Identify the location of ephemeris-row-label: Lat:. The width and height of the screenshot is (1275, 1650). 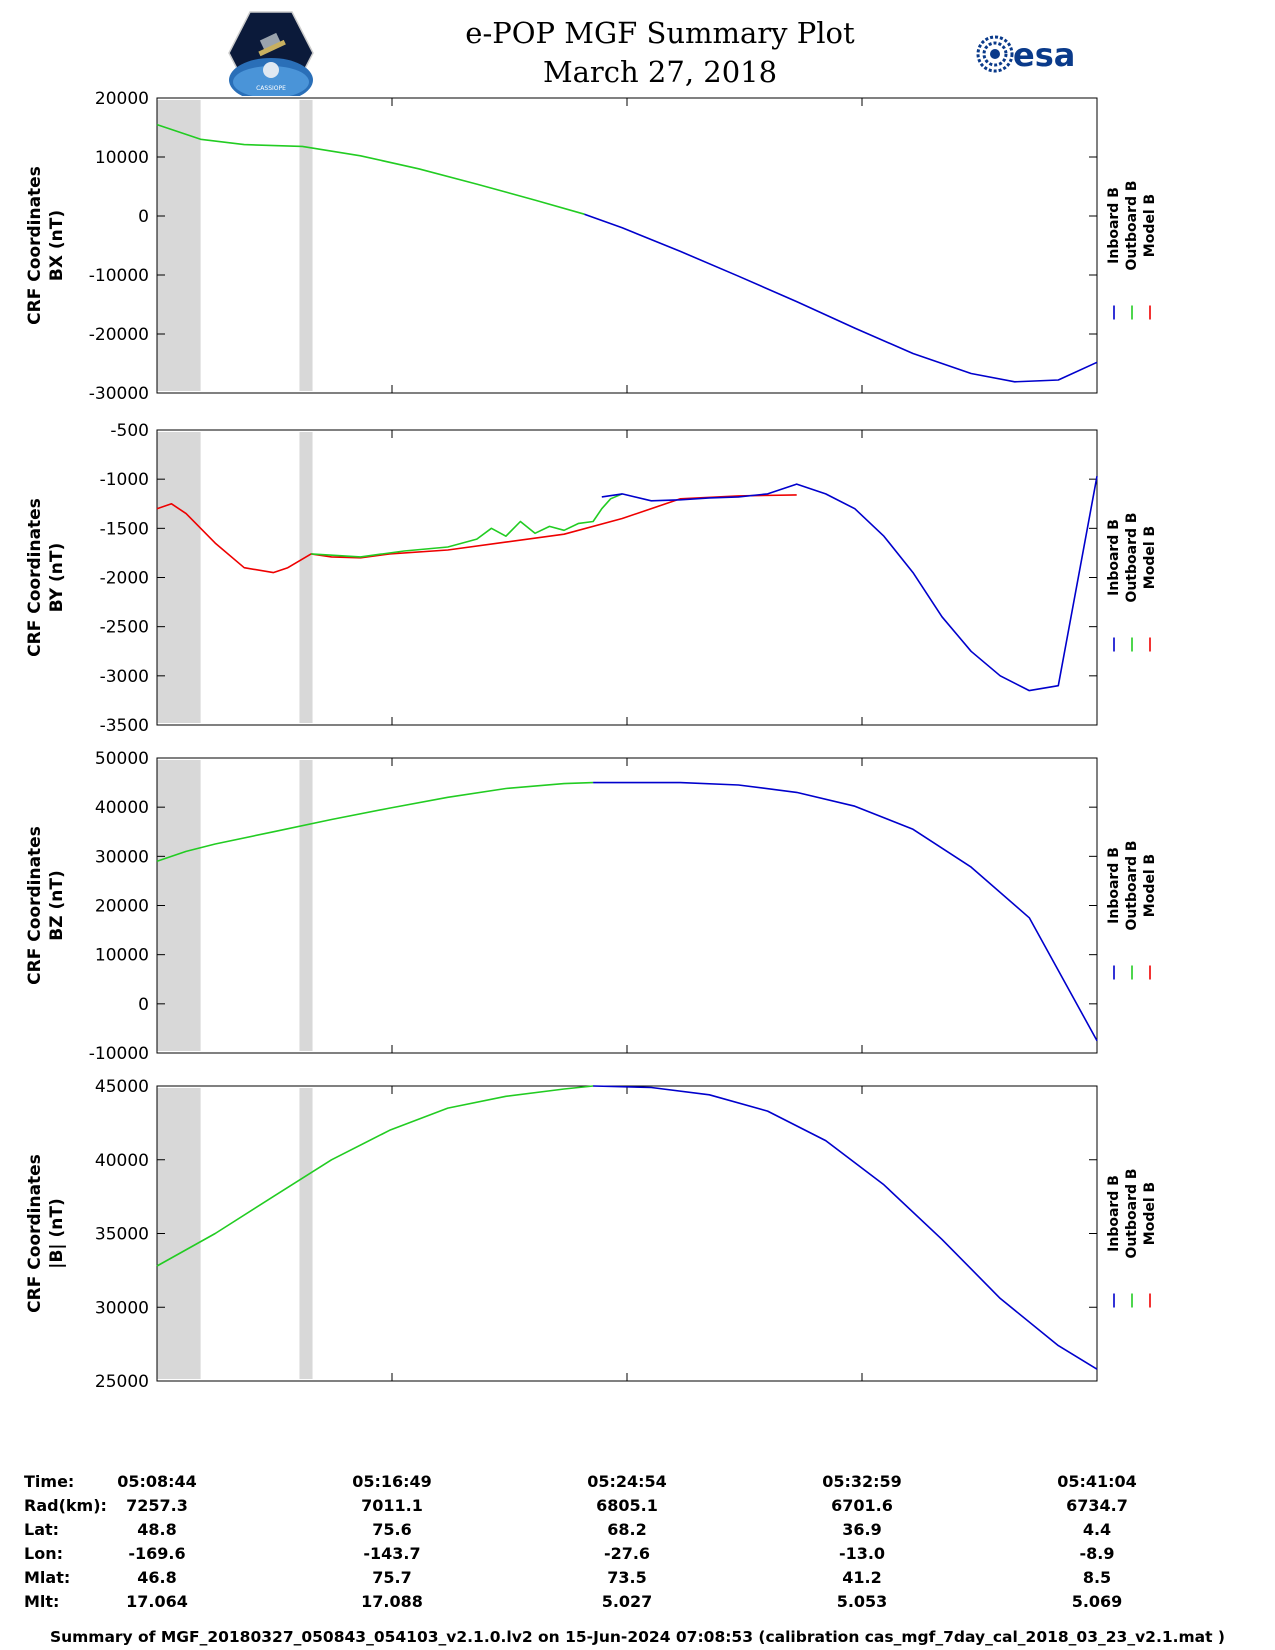
(42, 1529).